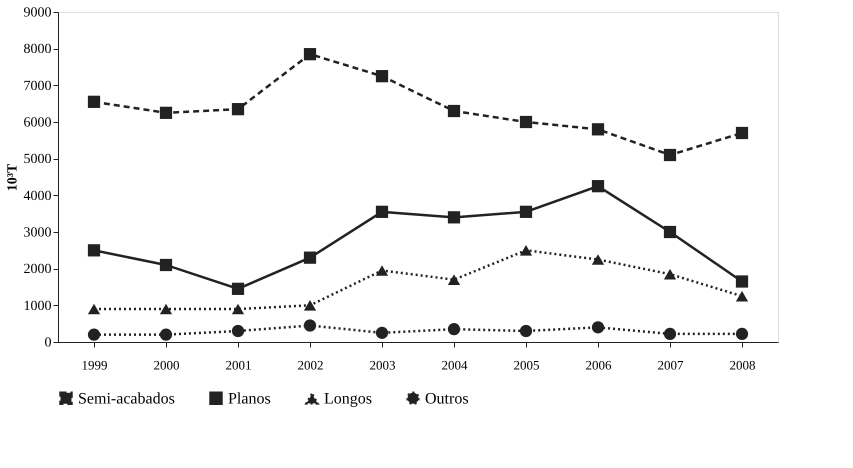  Describe the element at coordinates (38, 123) in the screenshot. I see `y-tick-label: 6000` at that location.